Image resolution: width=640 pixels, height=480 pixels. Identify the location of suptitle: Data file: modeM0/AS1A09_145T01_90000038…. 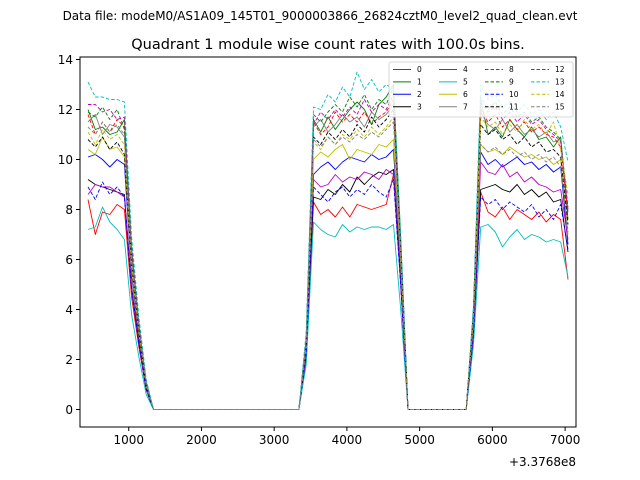
(320, 16).